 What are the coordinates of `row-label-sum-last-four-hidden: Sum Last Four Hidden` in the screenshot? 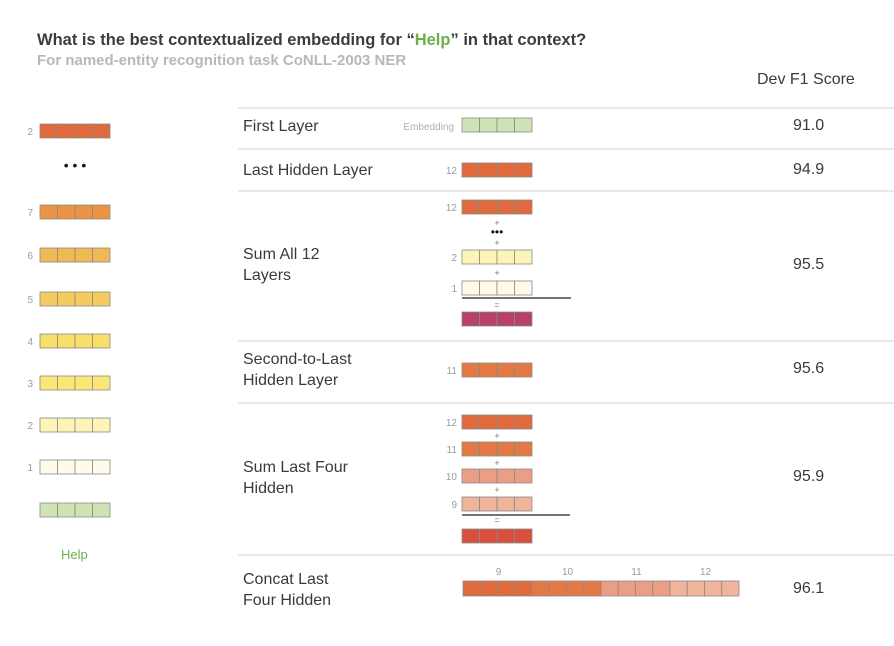 It's located at (295, 478).